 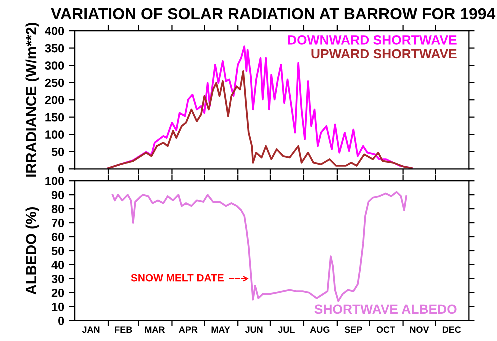 I want to click on y-tick-label: 20, so click(x=58, y=293).